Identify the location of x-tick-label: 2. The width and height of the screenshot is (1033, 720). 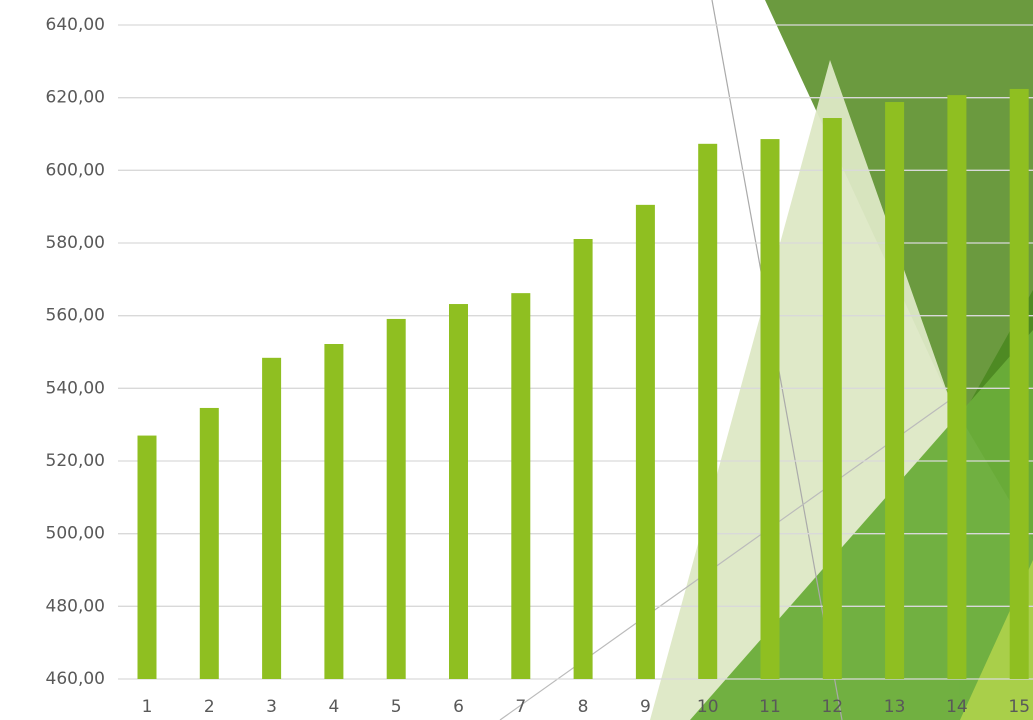
(209, 707).